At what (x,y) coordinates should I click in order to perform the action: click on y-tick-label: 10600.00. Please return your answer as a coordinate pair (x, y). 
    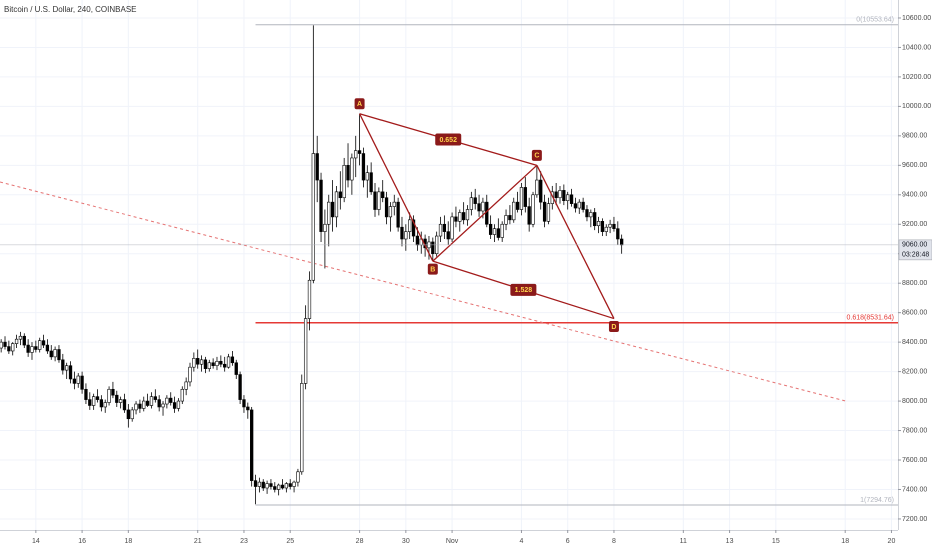
    Looking at the image, I should click on (916, 18).